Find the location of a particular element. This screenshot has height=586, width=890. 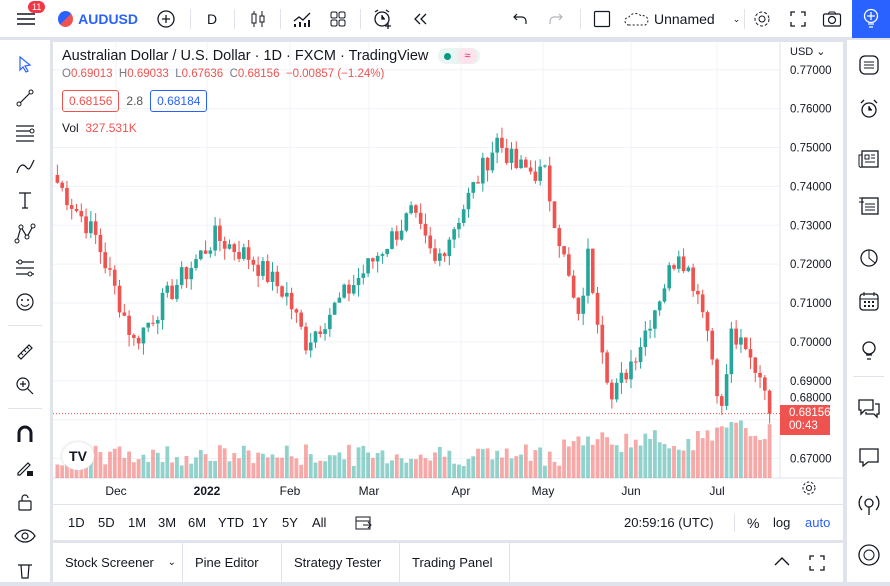

ideas-button is located at coordinates (871, 19).